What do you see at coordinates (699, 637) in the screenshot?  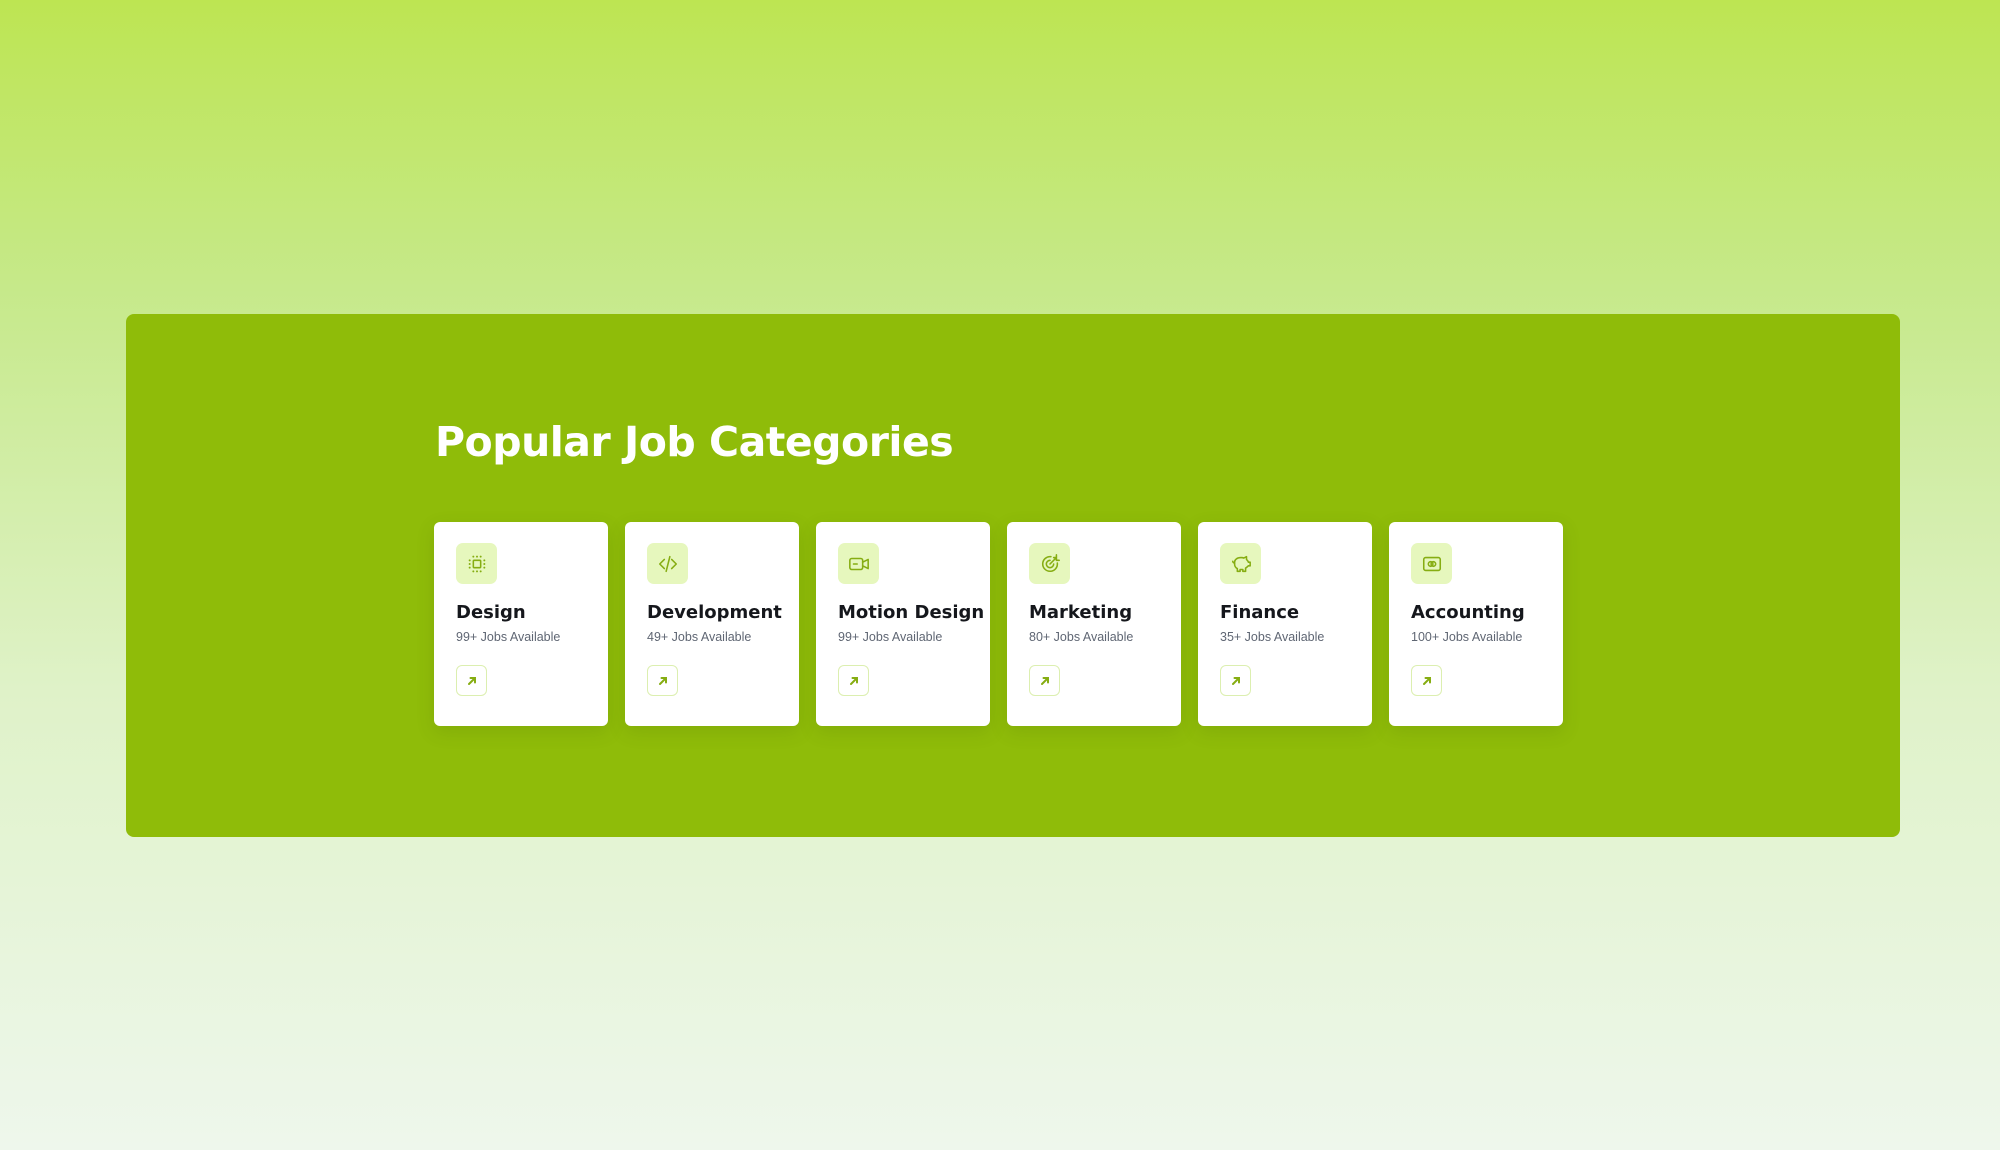 I see `job-count: 49+ Jobs Available` at bounding box center [699, 637].